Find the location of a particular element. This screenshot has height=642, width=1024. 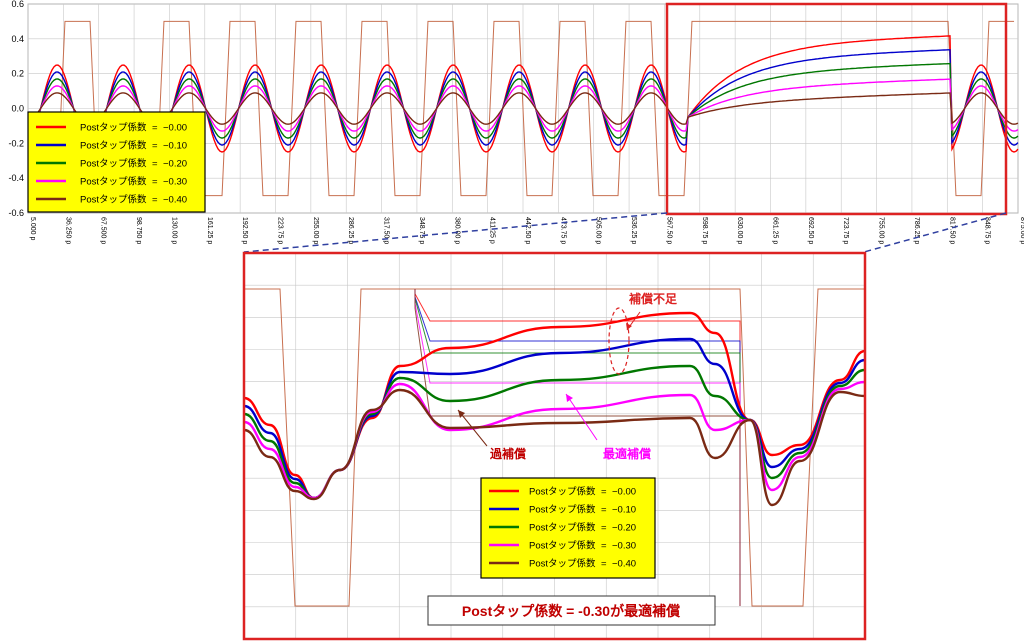

top-x-tick-label: 723.75 p is located at coordinates (845, 230).